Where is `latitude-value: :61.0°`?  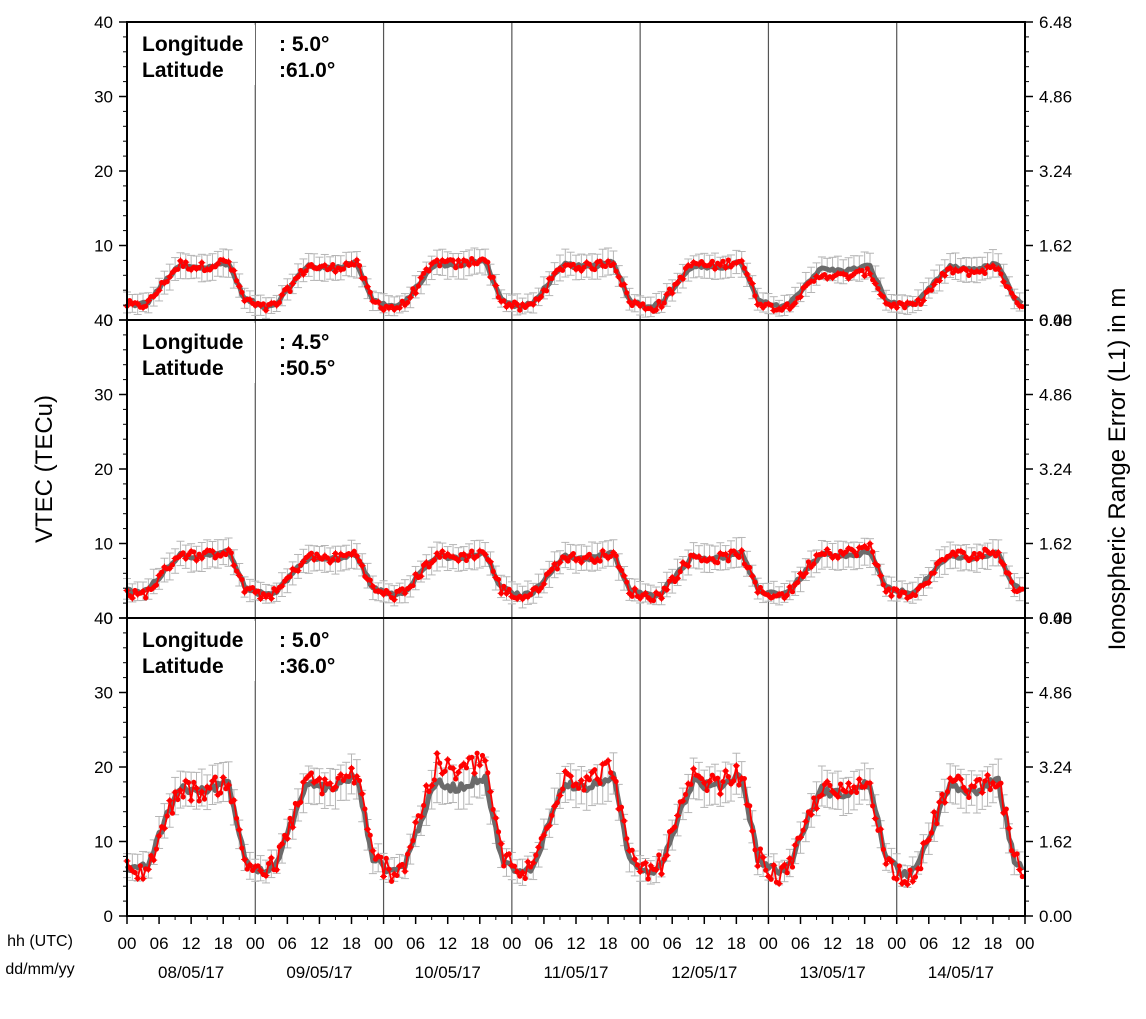
latitude-value: :61.0° is located at coordinates (307, 70).